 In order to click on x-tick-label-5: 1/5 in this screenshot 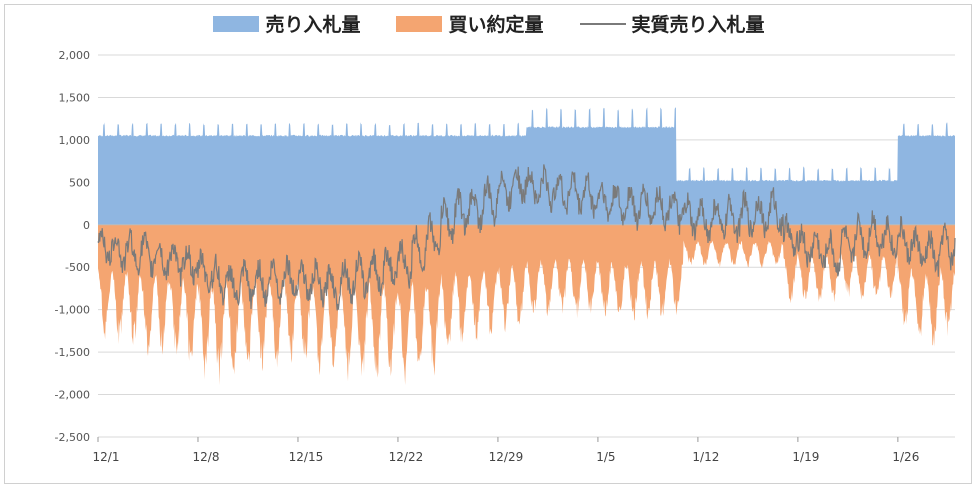, I will do `click(605, 457)`.